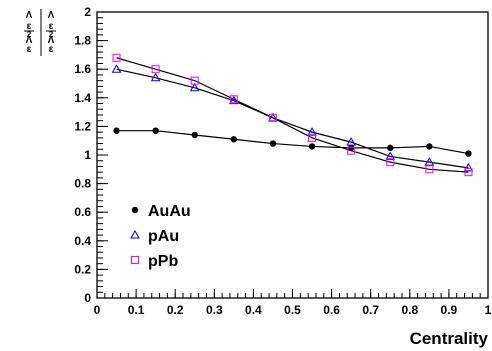  What do you see at coordinates (175, 310) in the screenshot?
I see `x-tick-label: 0.2` at bounding box center [175, 310].